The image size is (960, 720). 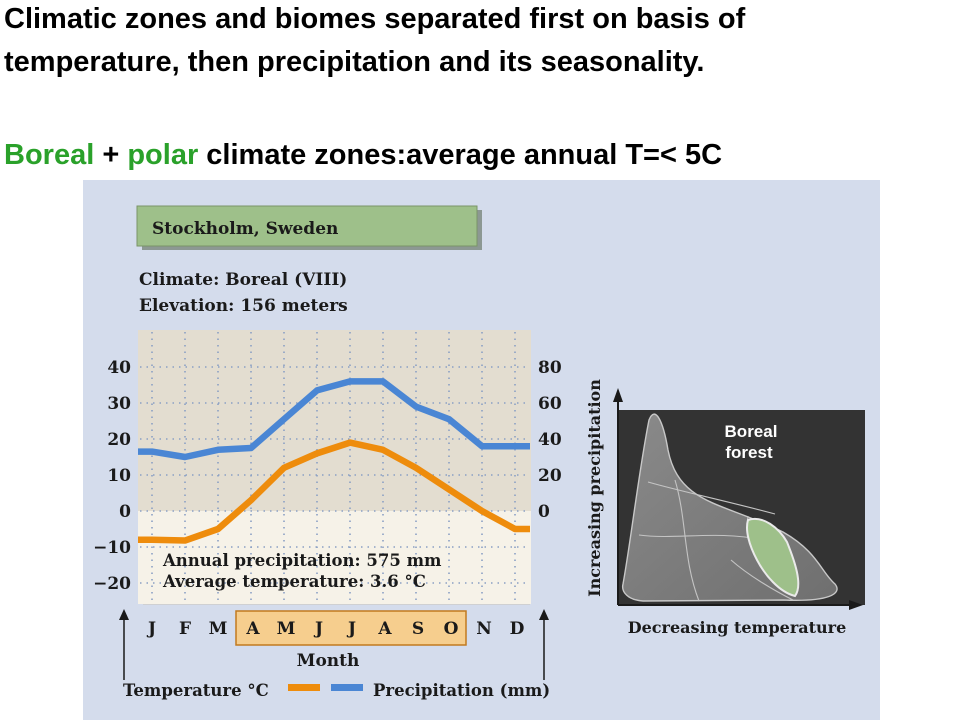 What do you see at coordinates (304, 687) in the screenshot?
I see `legend-temperature-swatch` at bounding box center [304, 687].